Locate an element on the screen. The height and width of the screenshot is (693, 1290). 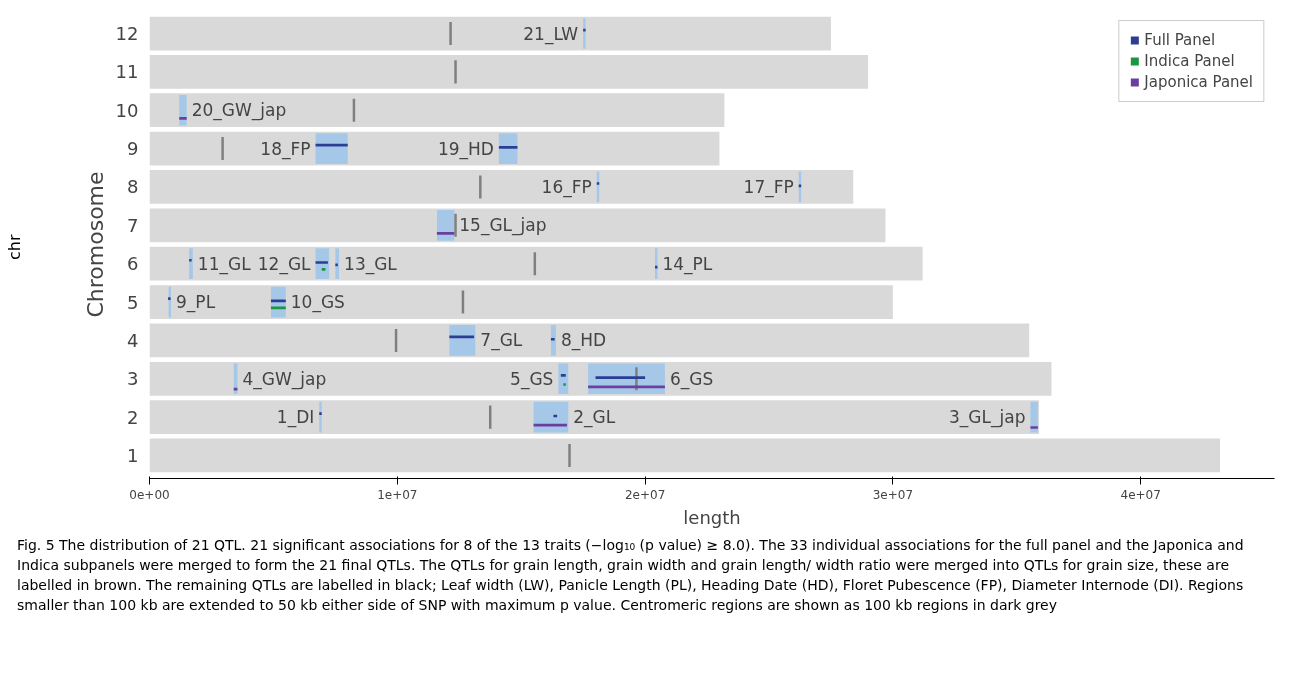
annotation: 14_PL is located at coordinates (687, 264).